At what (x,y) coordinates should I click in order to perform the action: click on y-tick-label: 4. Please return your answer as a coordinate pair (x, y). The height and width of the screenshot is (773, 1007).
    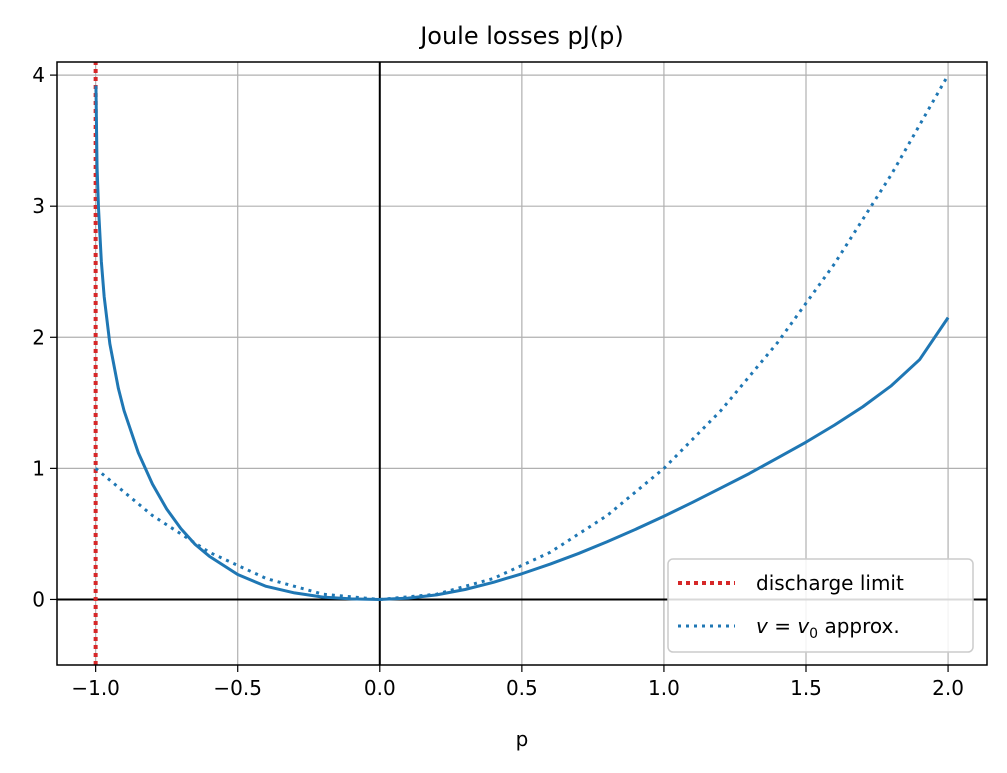
    Looking at the image, I should click on (38, 75).